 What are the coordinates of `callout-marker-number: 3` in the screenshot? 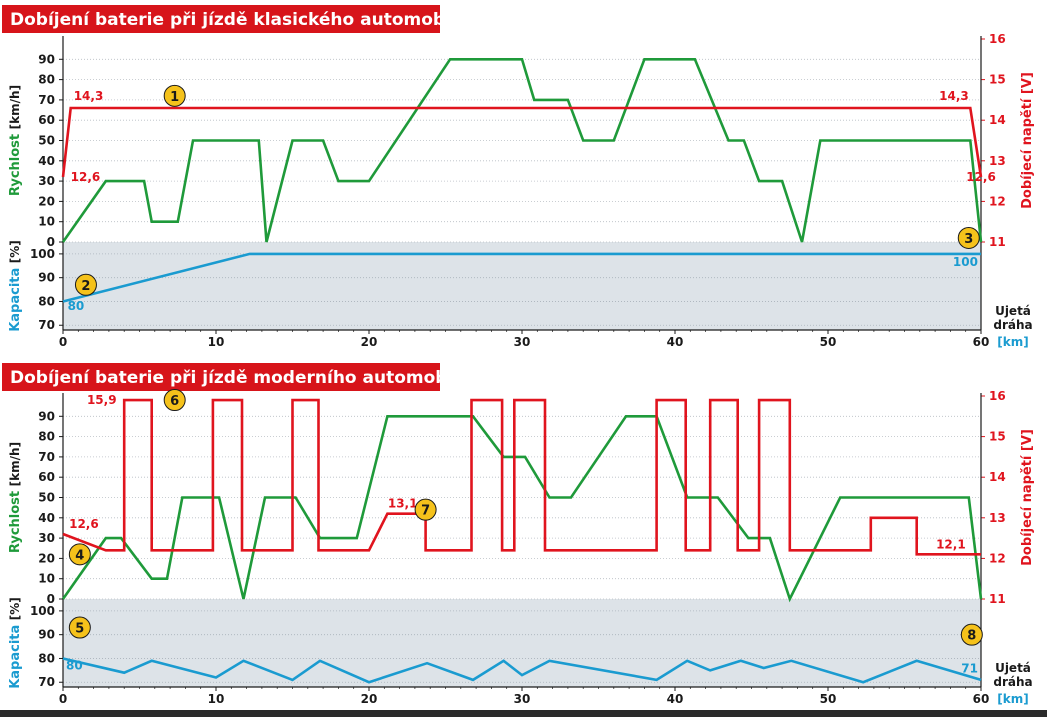 It's located at (968, 239).